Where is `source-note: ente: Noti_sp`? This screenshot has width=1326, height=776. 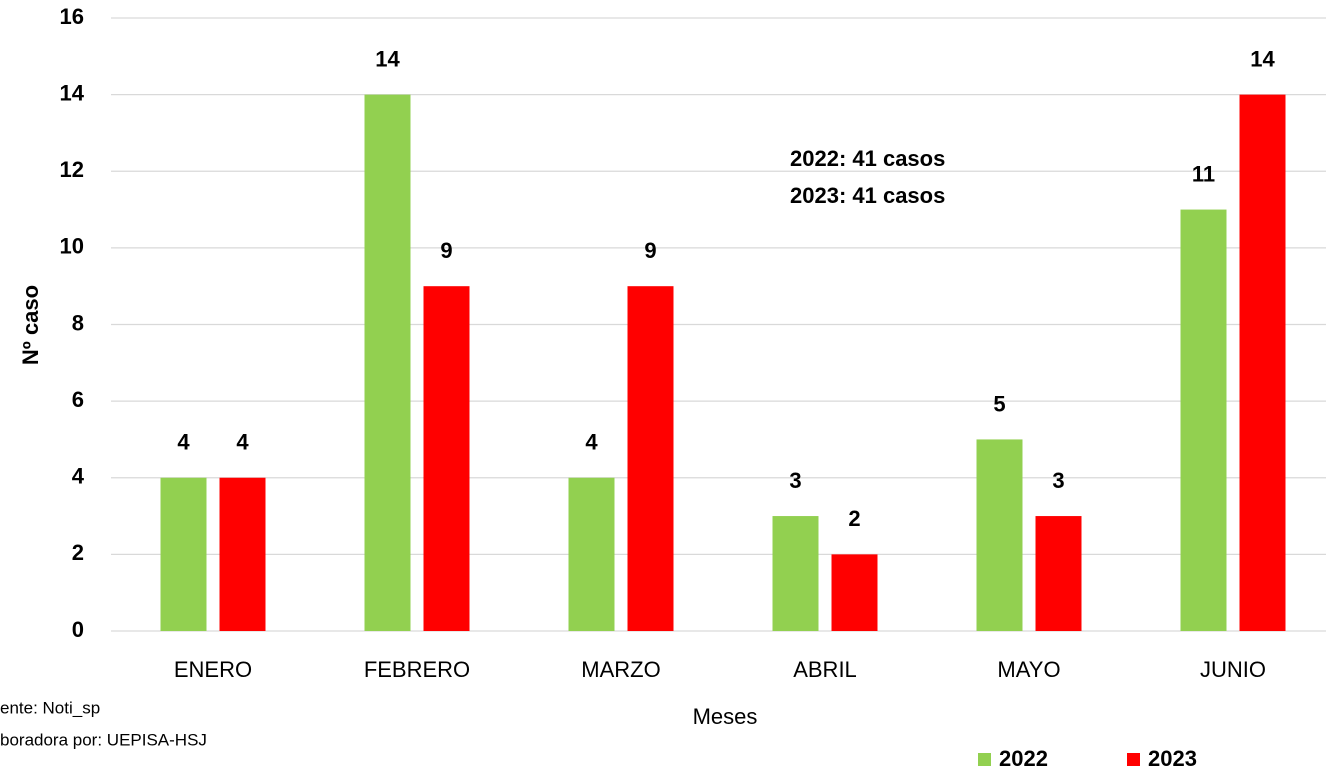 source-note: ente: Noti_sp is located at coordinates (50, 707).